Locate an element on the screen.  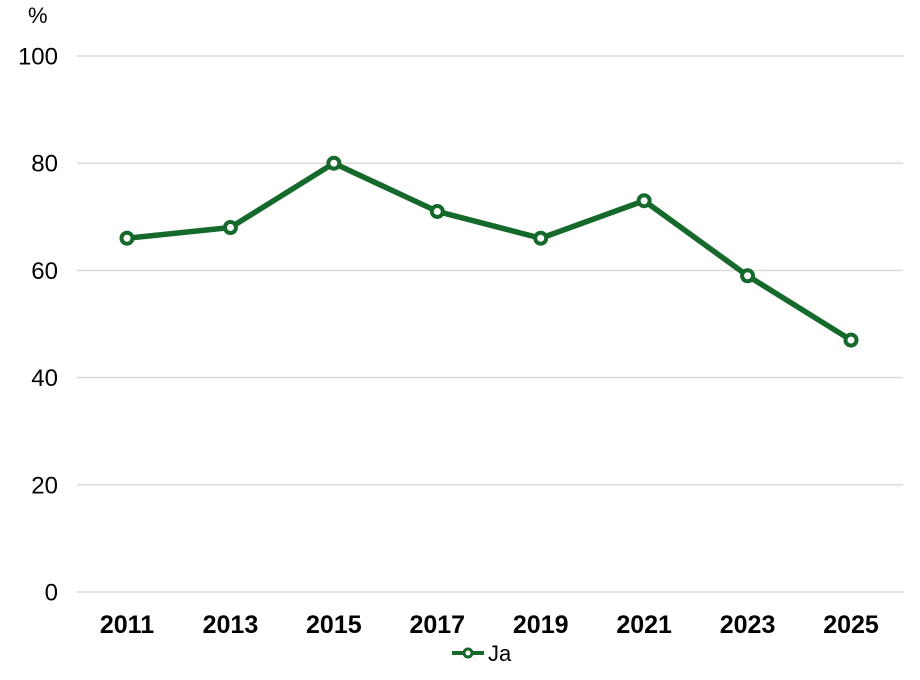
y-tick-label: 40 is located at coordinates (44, 378).